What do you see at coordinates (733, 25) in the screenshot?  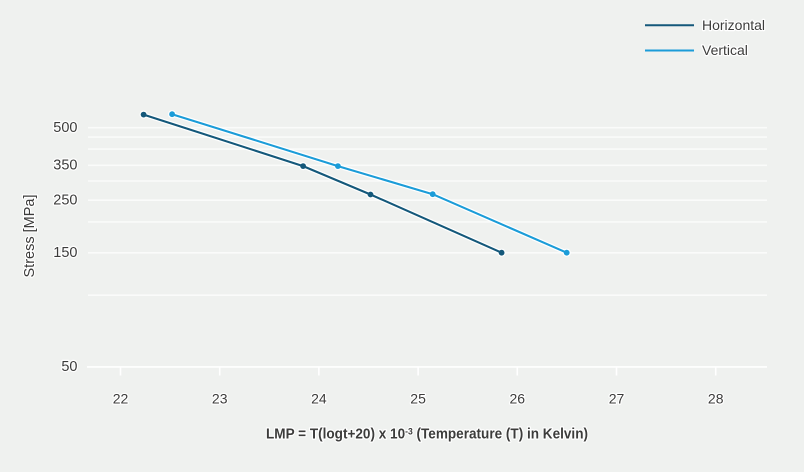 I see `svg-text: Horizontal` at bounding box center [733, 25].